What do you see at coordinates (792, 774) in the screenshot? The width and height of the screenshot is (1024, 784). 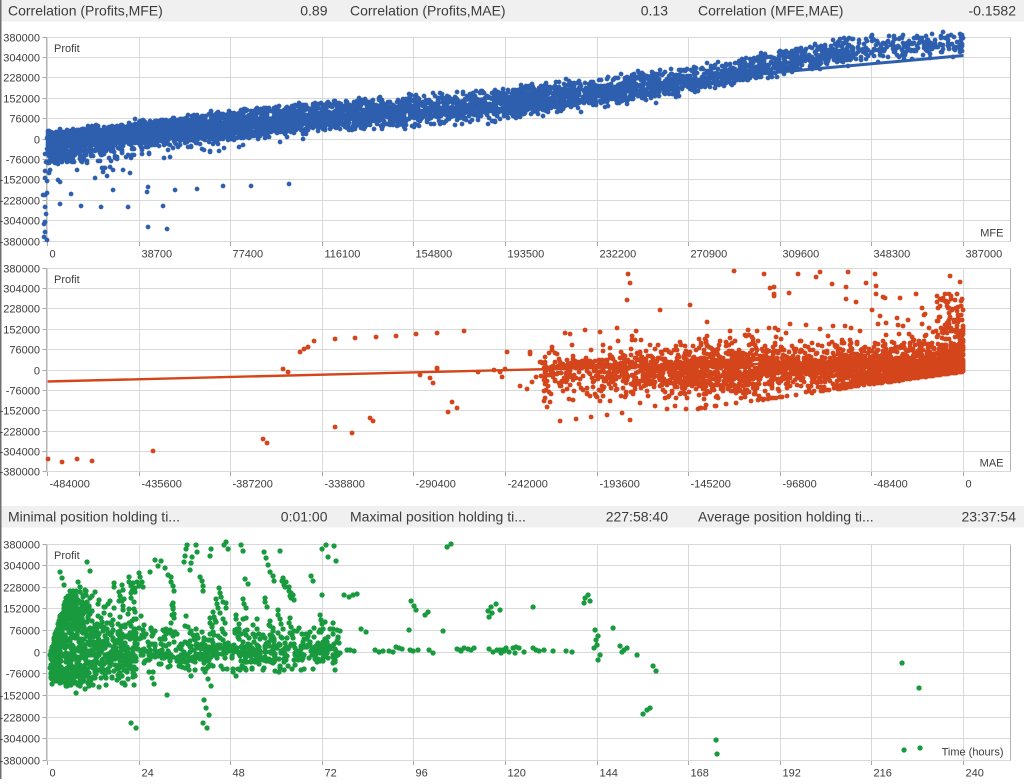 I see `svg-text: 192` at bounding box center [792, 774].